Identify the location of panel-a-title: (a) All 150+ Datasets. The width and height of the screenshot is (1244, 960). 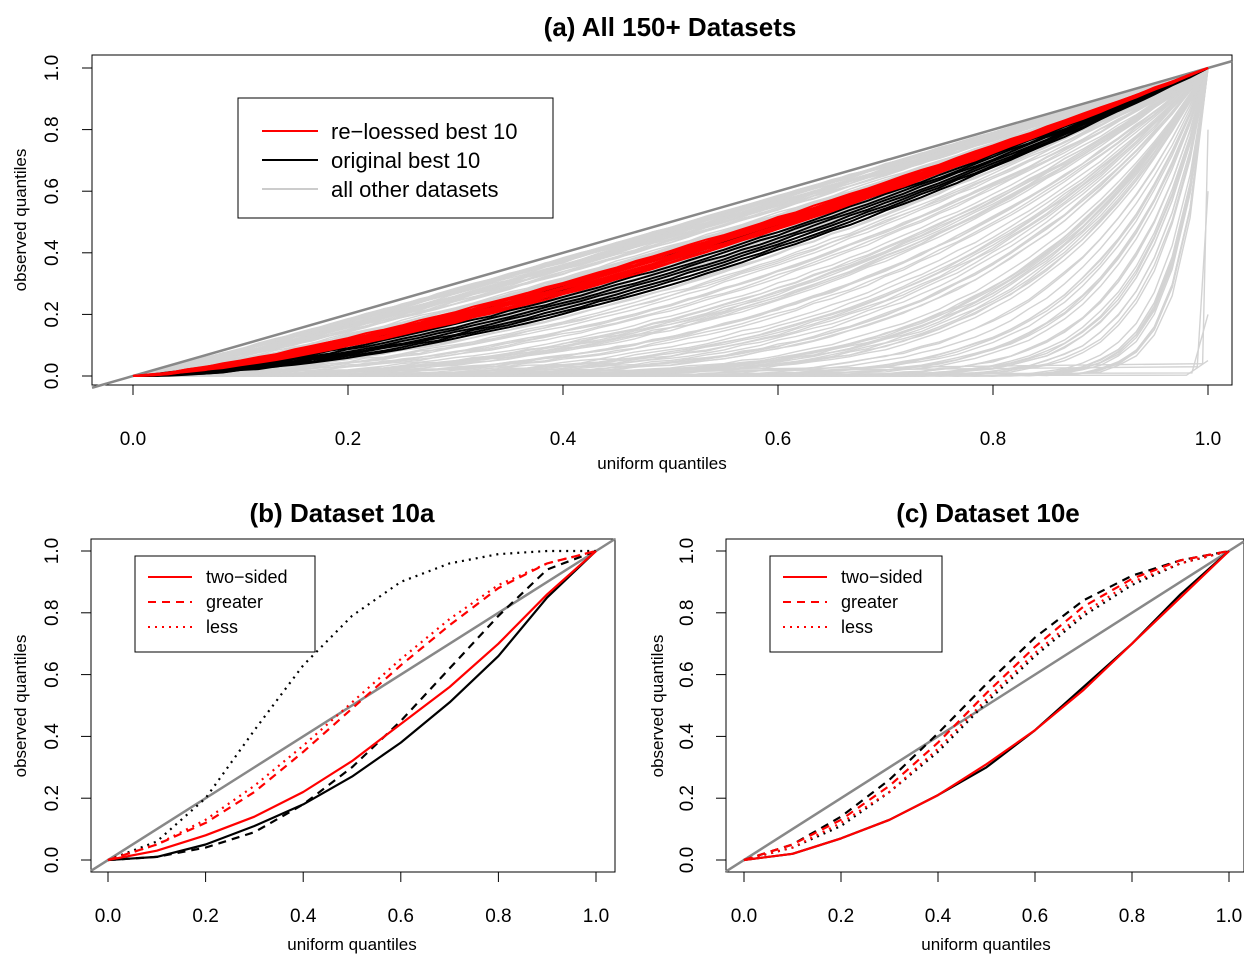
(670, 27).